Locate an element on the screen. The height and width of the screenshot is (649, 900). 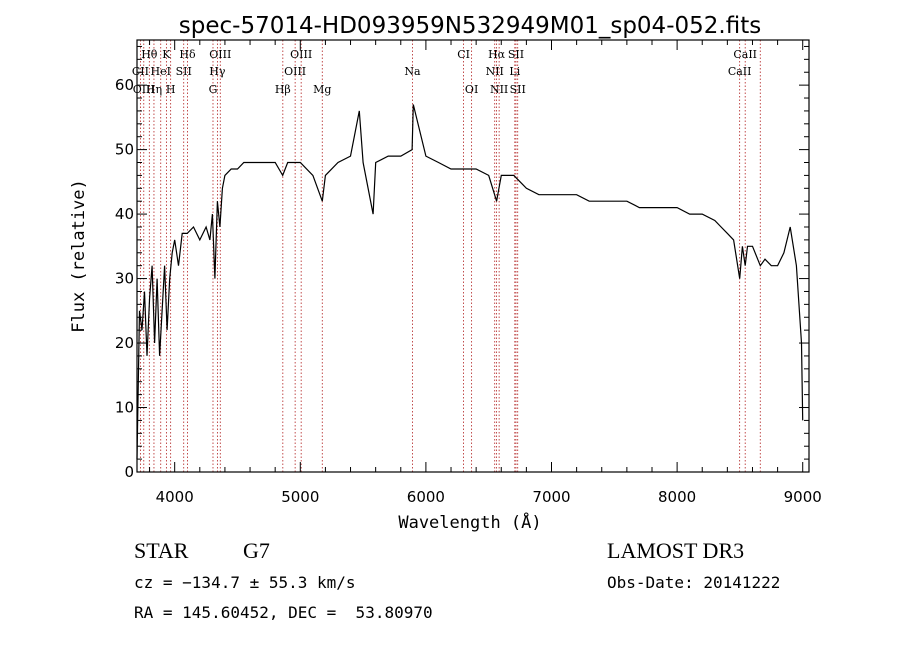
x-tick-label: 9000 is located at coordinates (803, 497).